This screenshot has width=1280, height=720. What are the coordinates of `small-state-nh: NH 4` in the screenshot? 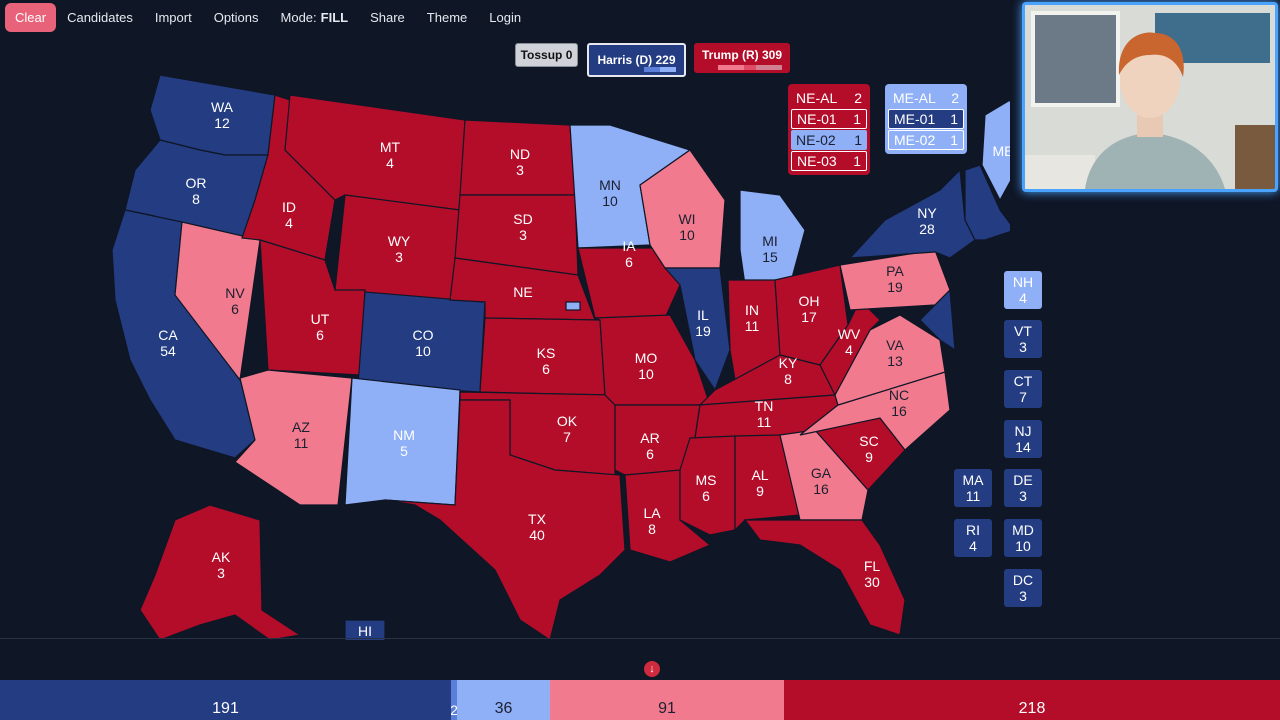 It's located at (1023, 290).